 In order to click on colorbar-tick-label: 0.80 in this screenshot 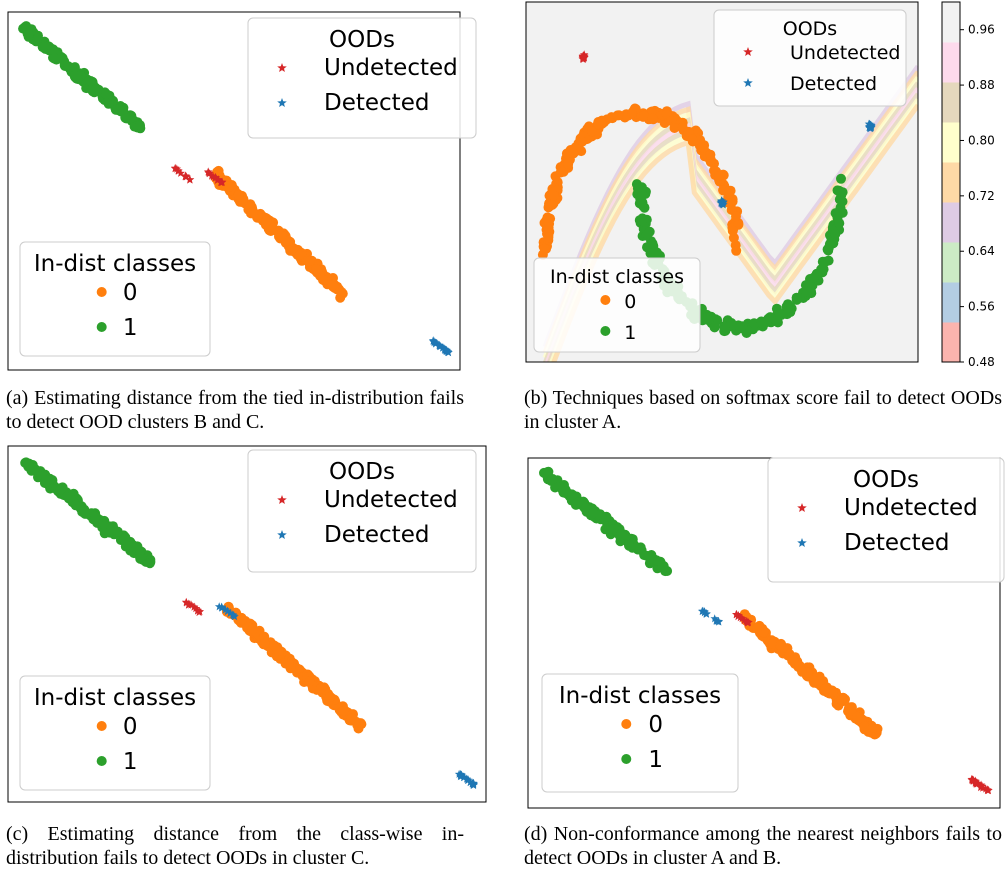, I will do `click(981, 140)`.